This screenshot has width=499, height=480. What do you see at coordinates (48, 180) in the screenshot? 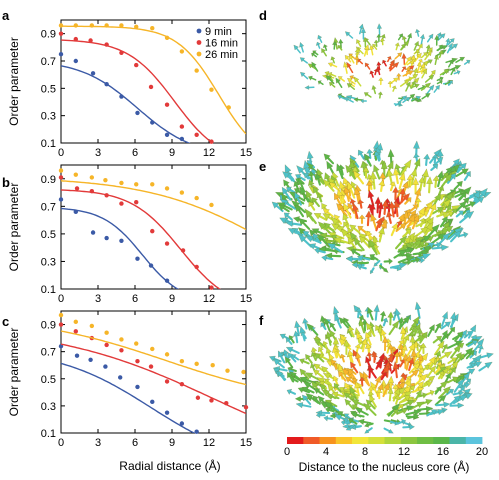
I see `y-tick-label: 0.9` at bounding box center [48, 180].